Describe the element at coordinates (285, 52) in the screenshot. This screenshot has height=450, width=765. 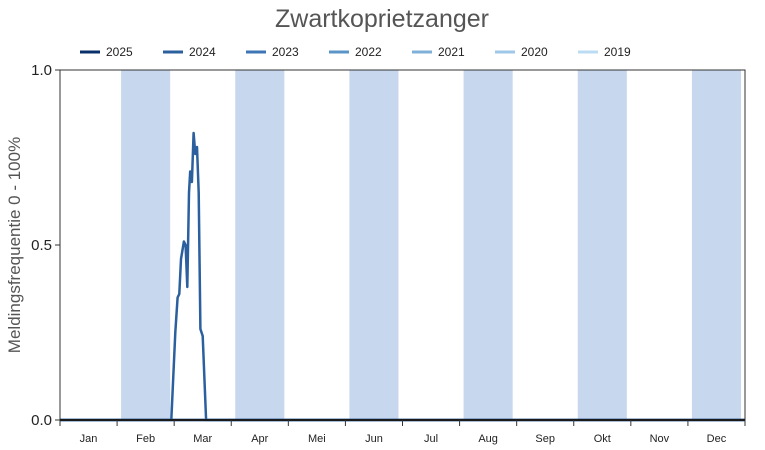
I see `legend-label-2023: 2023` at that location.